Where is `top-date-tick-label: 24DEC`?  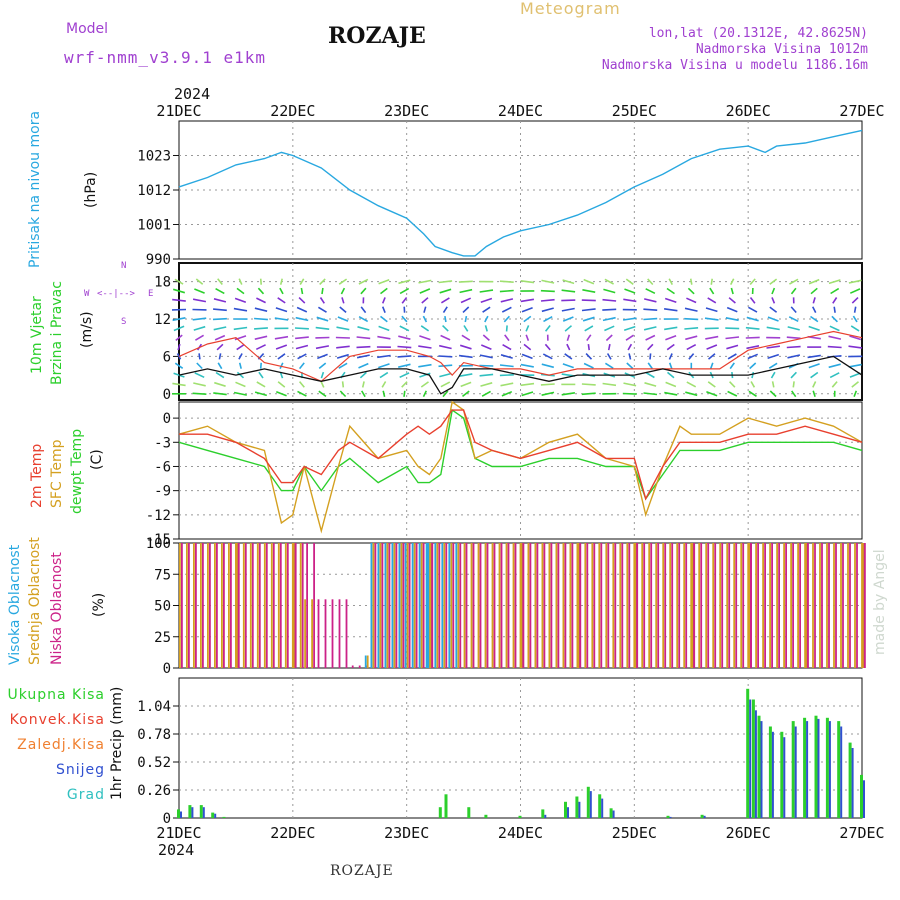
top-date-tick-label: 24DEC is located at coordinates (520, 111).